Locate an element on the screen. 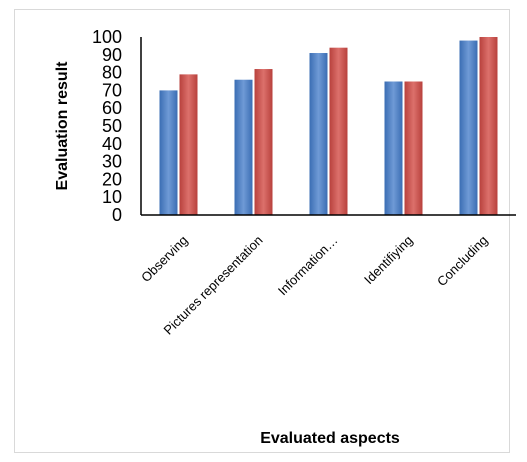  x-tick-label: Concluding is located at coordinates (462, 261).